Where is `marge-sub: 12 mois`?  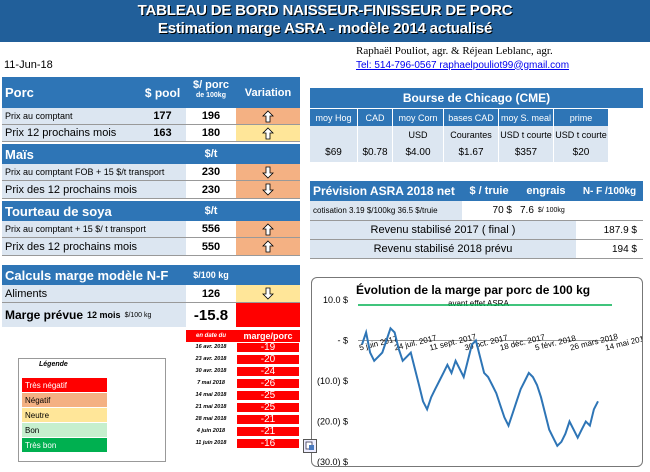 marge-sub: 12 mois is located at coordinates (104, 315).